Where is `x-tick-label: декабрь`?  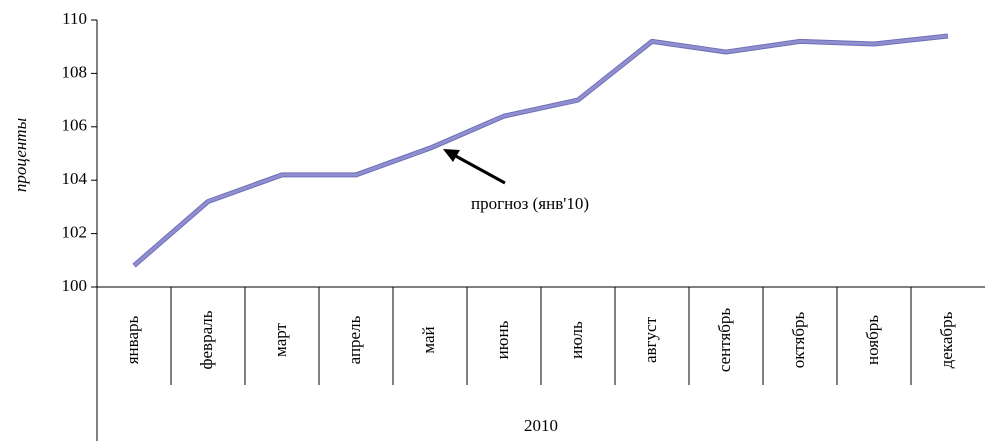 x-tick-label: декабрь is located at coordinates (946, 339).